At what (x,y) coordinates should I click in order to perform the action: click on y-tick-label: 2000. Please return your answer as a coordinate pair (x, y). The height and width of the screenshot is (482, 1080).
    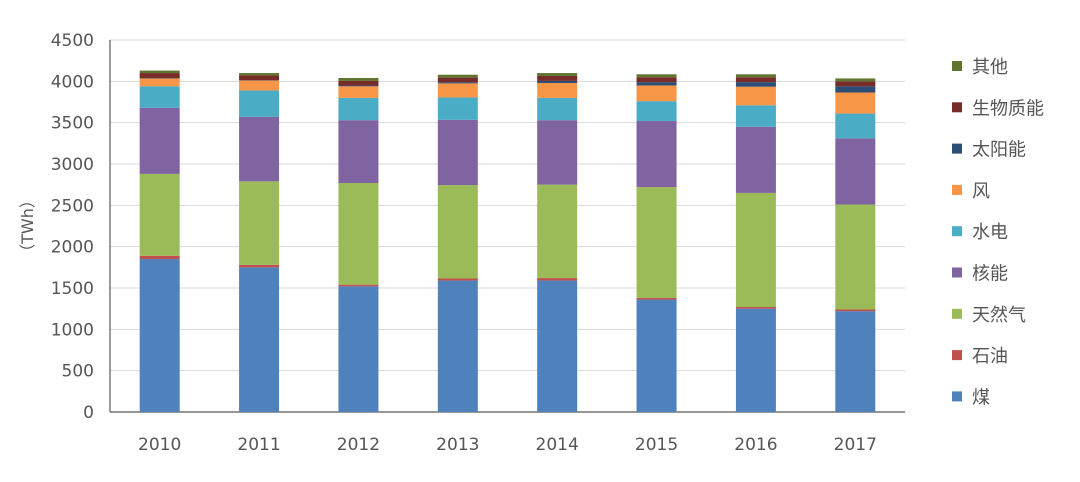
    Looking at the image, I should click on (72, 248).